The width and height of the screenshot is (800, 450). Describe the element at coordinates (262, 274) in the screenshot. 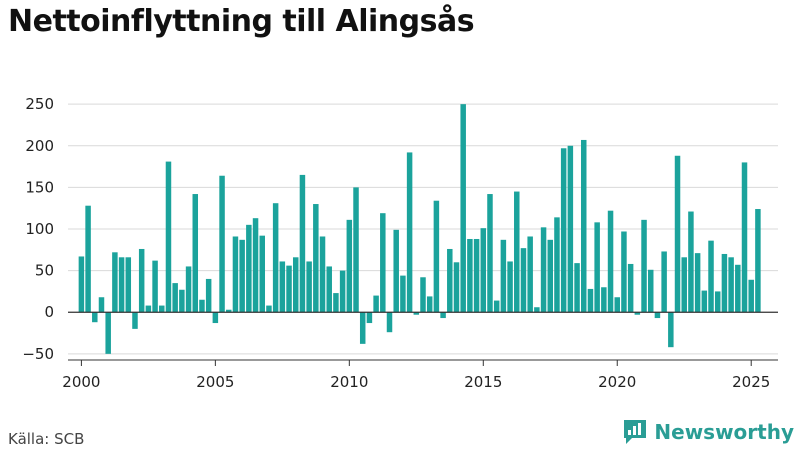

I see `bar-2006-Q4` at that location.